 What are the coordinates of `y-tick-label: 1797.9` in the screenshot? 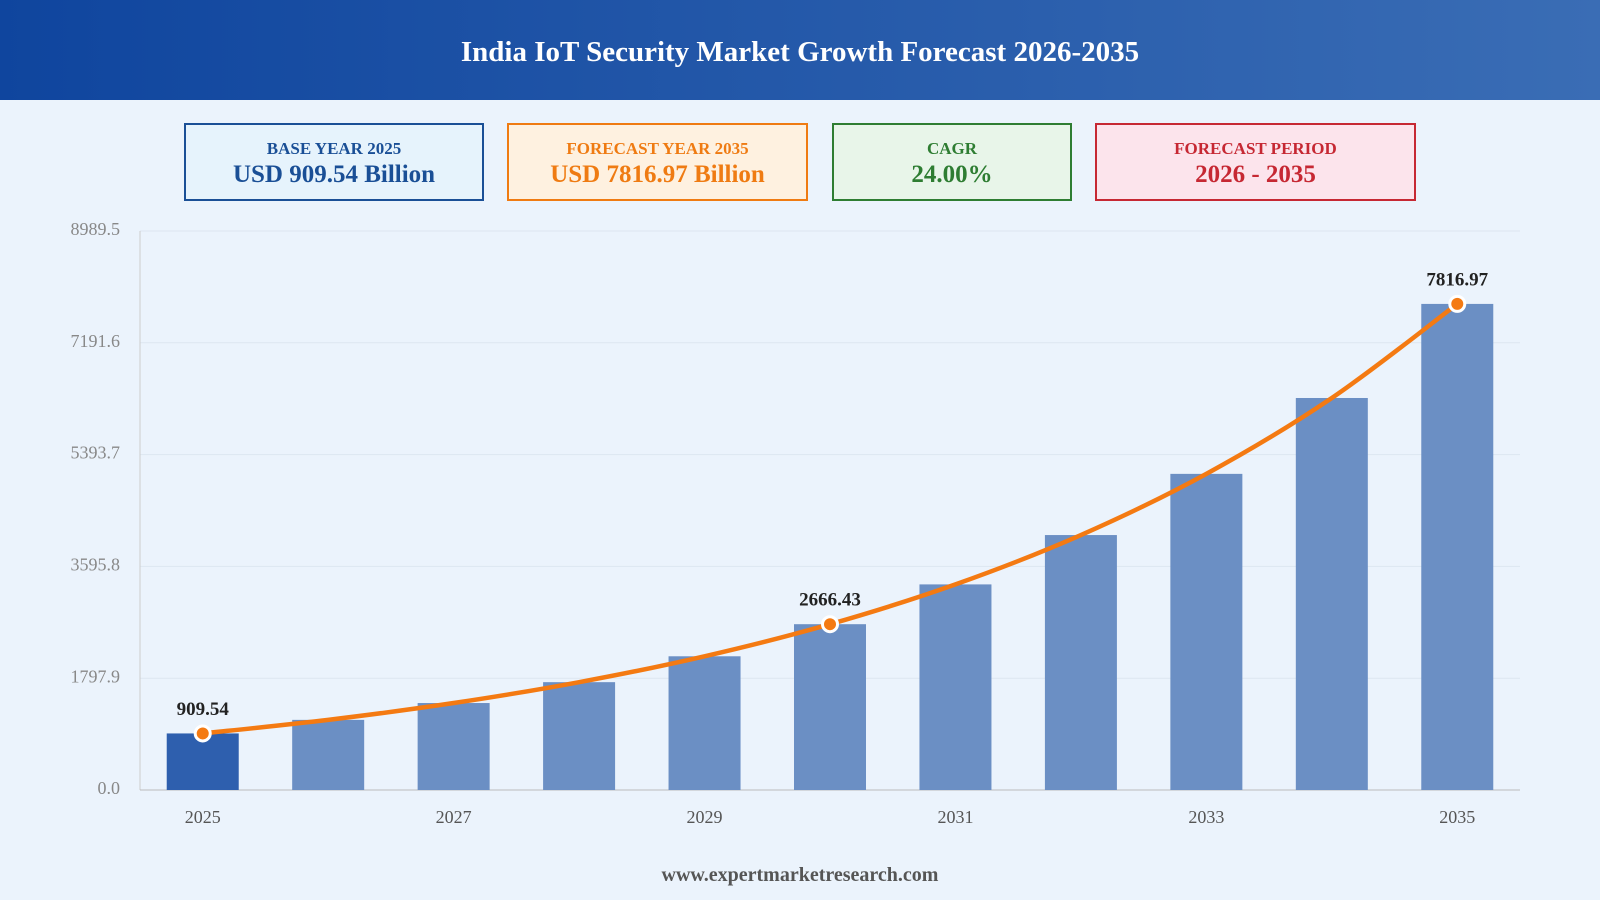 It's located at (96, 676).